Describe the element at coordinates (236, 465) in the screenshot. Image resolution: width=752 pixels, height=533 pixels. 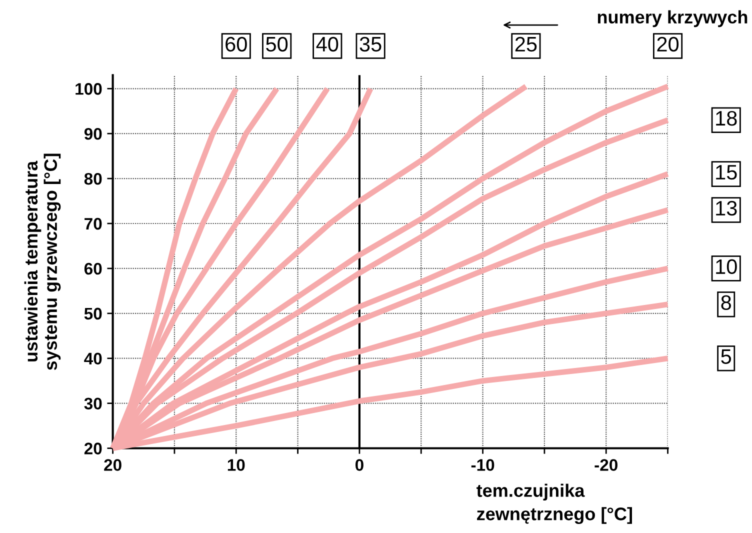
I see `x-tick-label: 10` at that location.